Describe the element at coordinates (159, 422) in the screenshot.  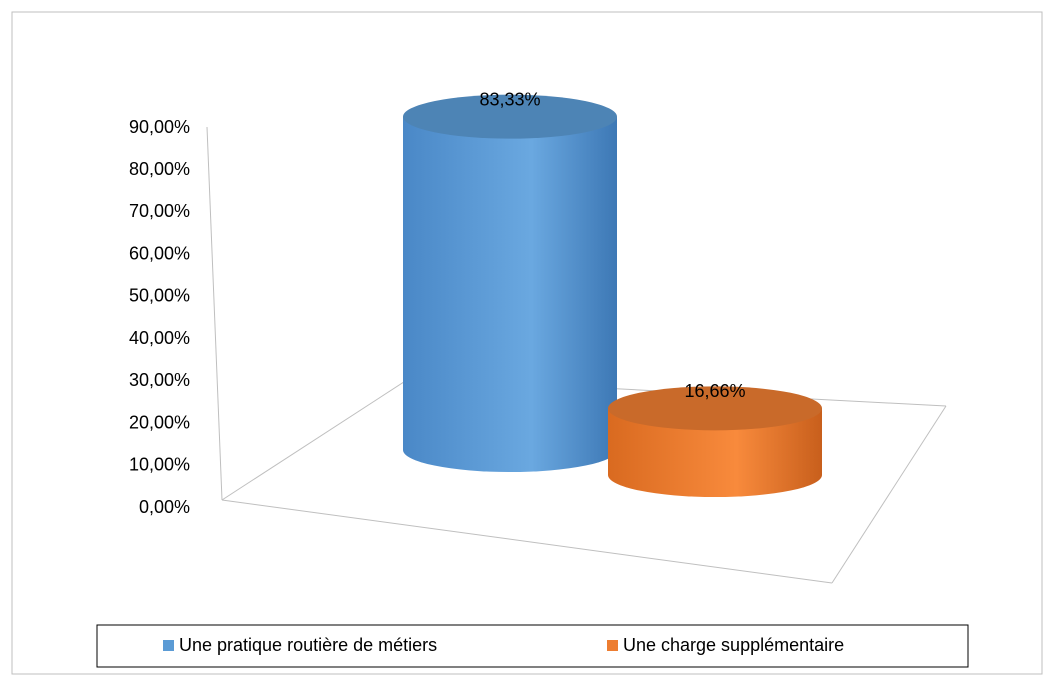
I see `y-tick-label: 20,00%` at that location.